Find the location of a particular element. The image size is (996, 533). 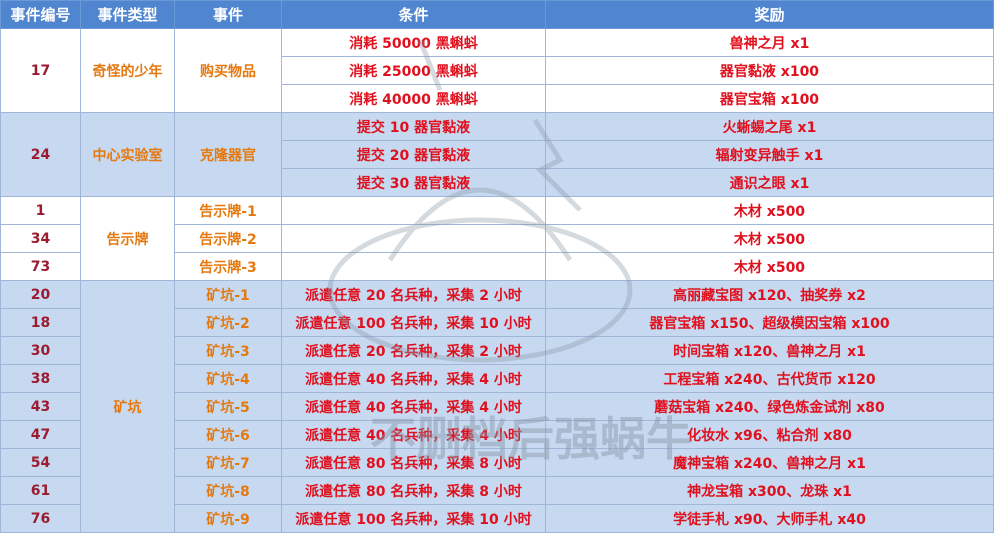

reward-cell: 学徒手札 x90、大师手札 x40 is located at coordinates (769, 518).